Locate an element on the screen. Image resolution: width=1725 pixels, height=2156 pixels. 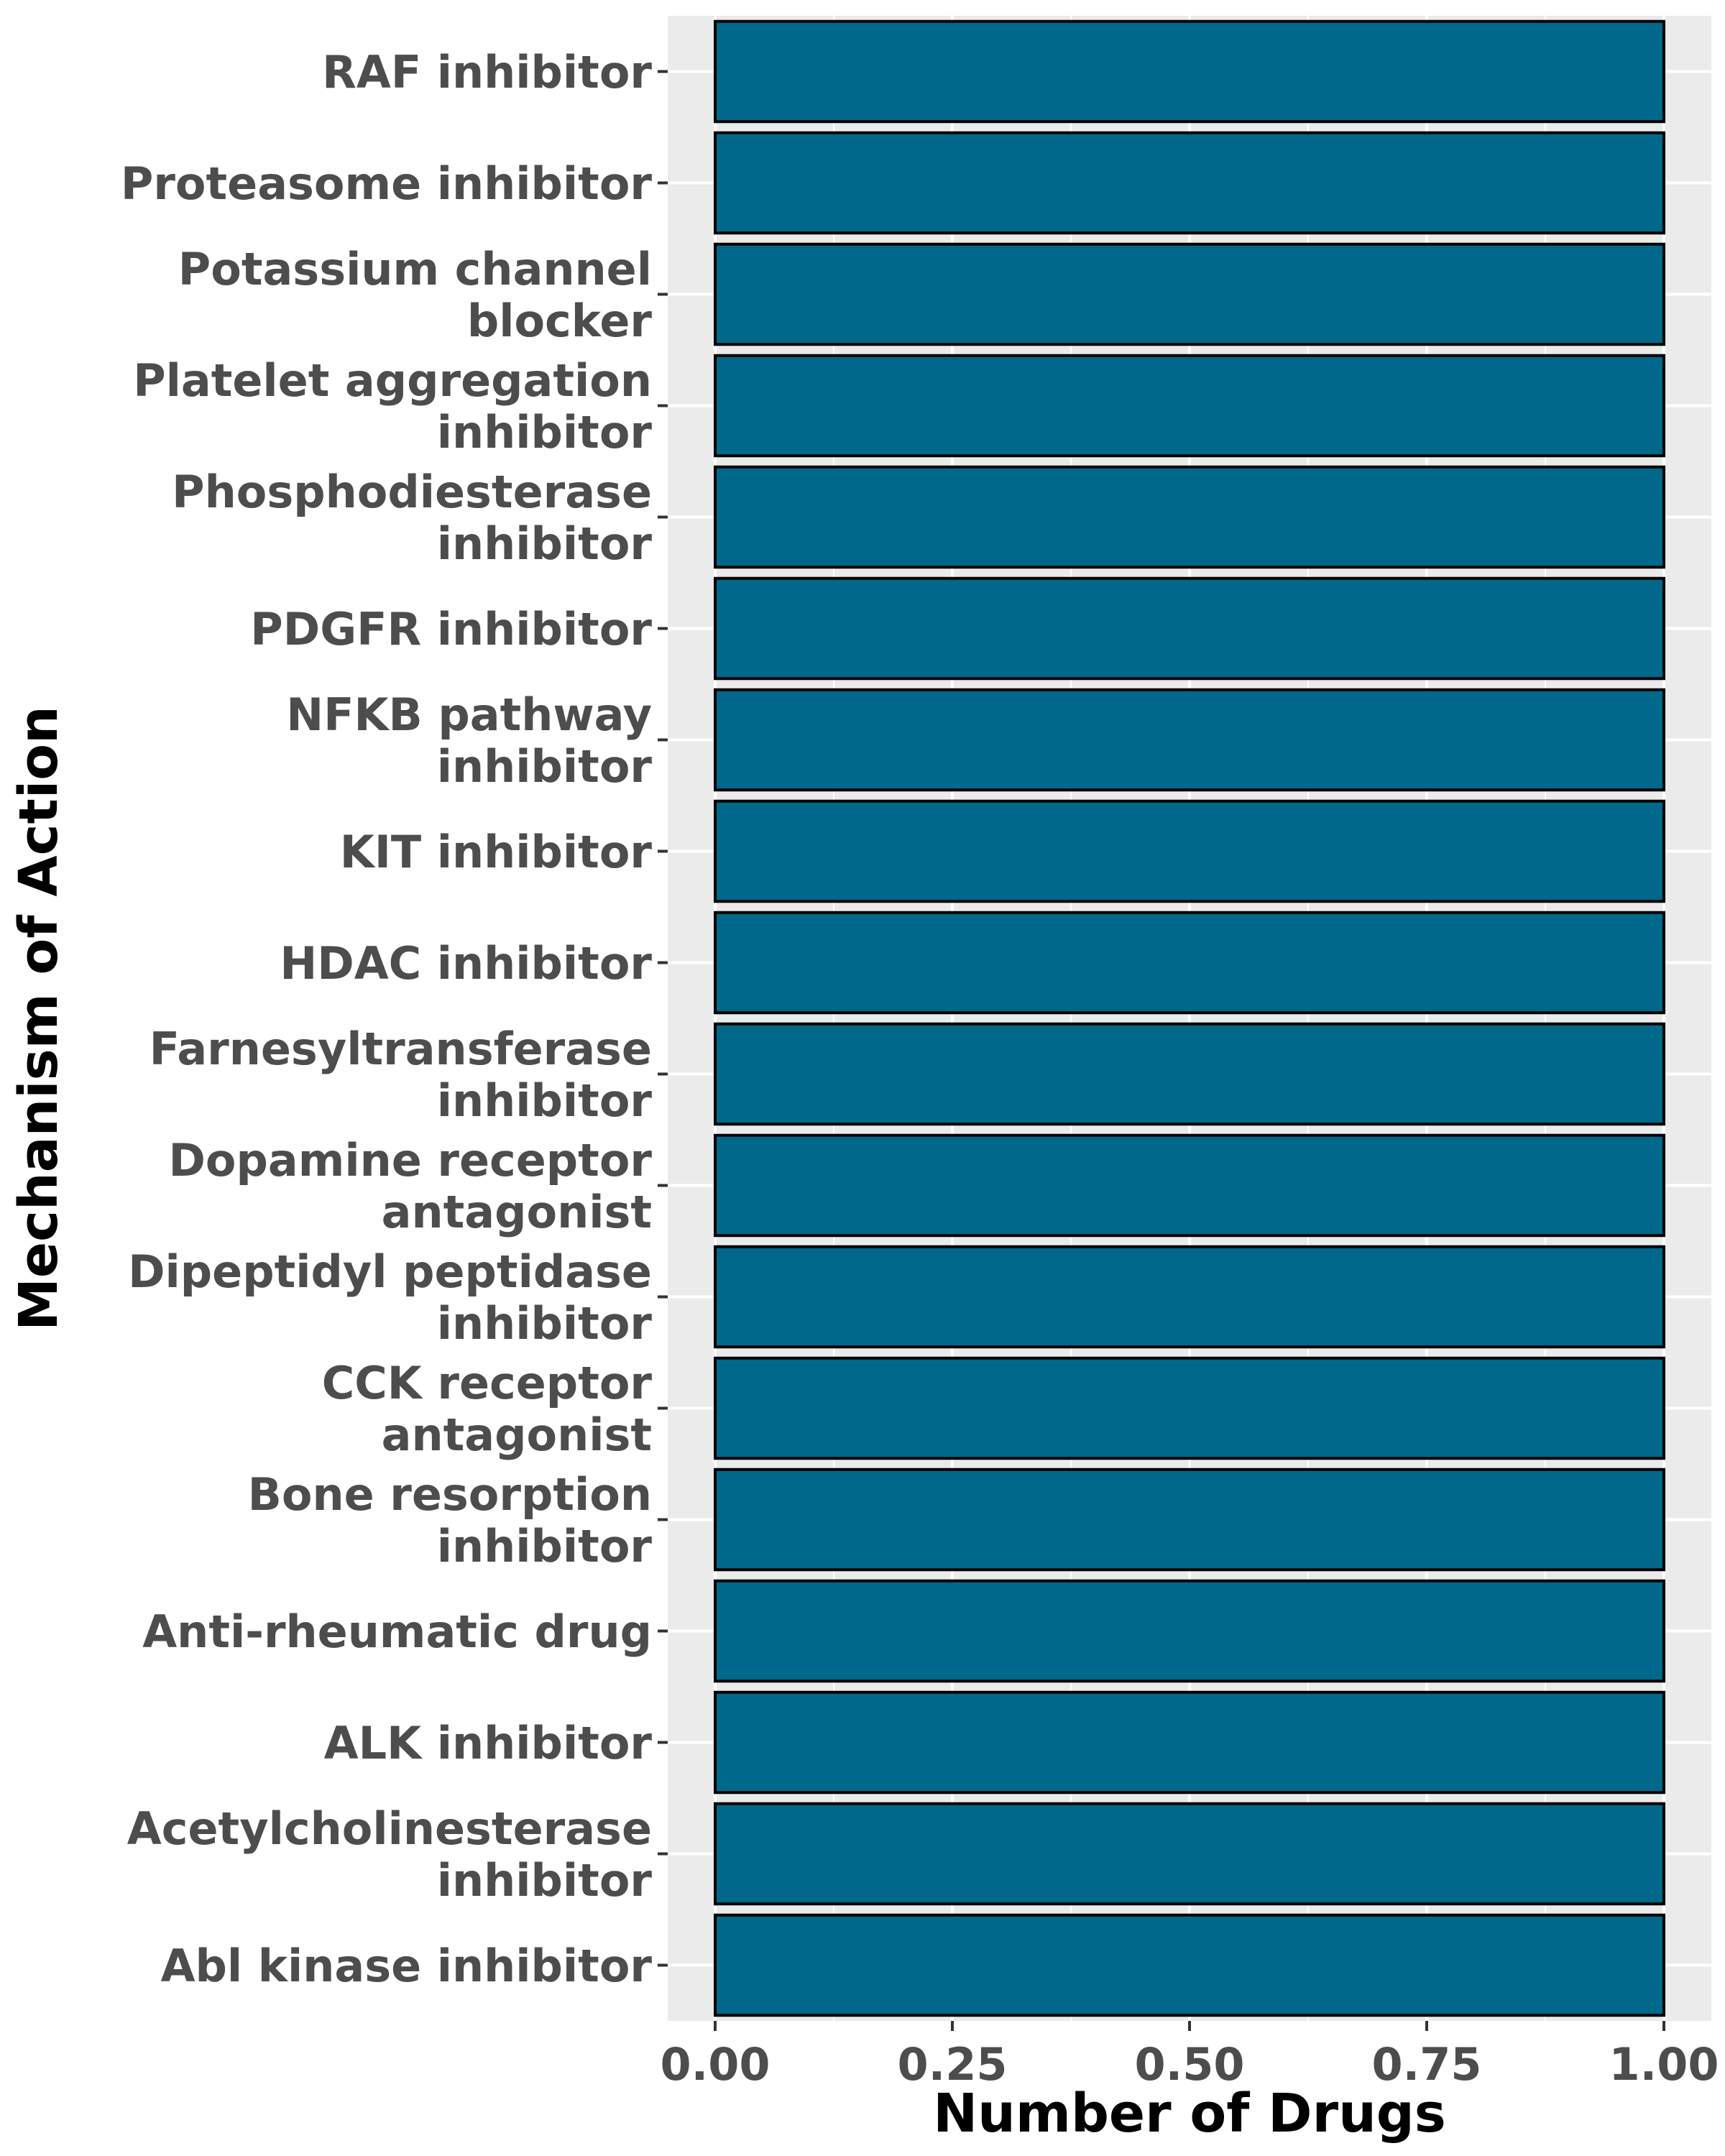
category-label: Potassium channel blocker is located at coordinates (415, 295).